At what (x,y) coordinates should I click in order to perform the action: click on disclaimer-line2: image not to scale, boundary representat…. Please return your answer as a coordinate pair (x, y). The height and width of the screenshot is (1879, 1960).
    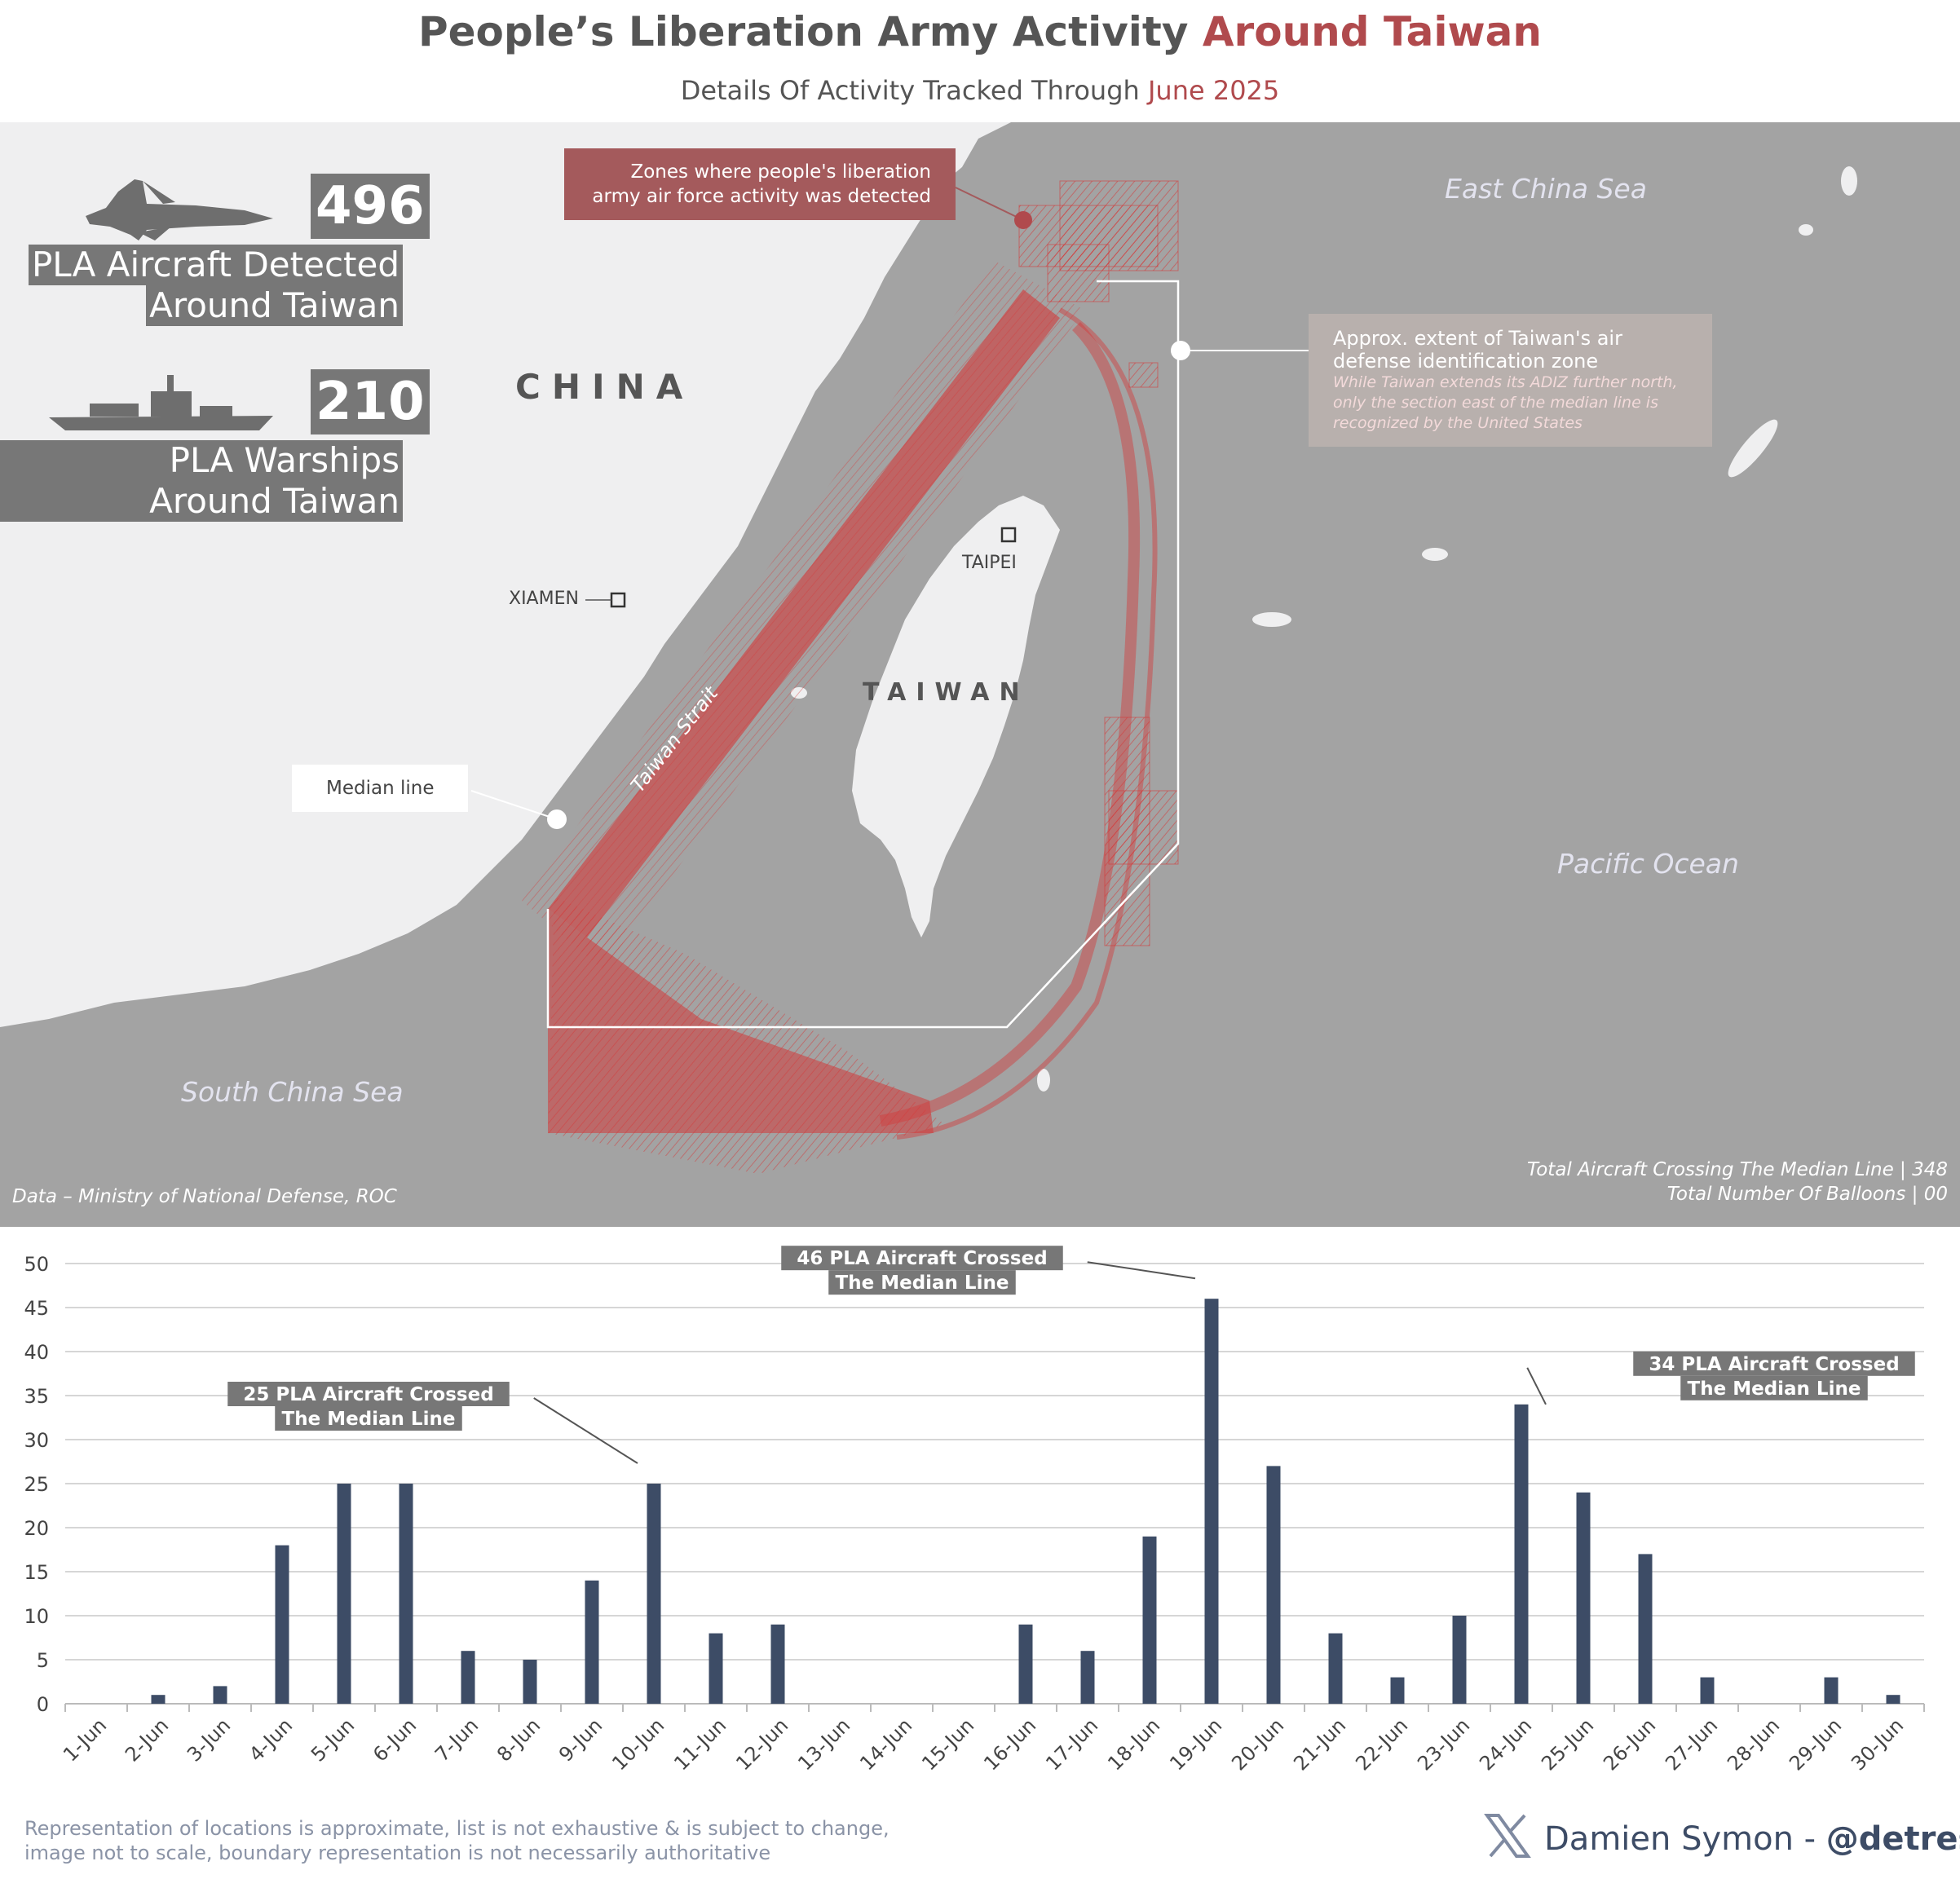
    Looking at the image, I should click on (398, 1853).